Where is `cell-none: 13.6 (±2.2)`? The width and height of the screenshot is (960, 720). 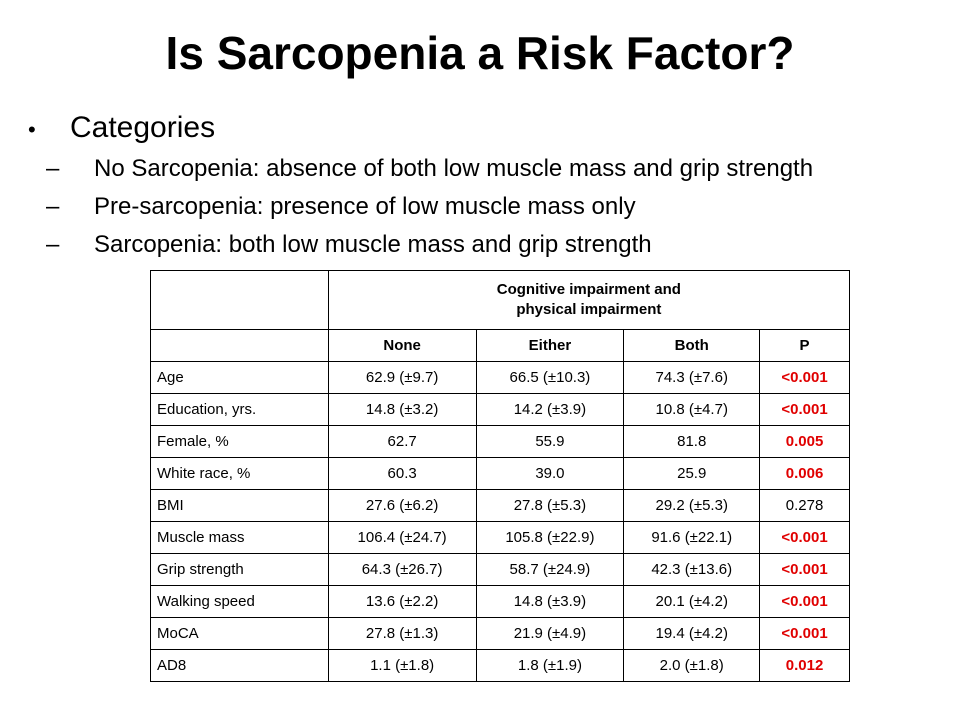 cell-none: 13.6 (±2.2) is located at coordinates (402, 601).